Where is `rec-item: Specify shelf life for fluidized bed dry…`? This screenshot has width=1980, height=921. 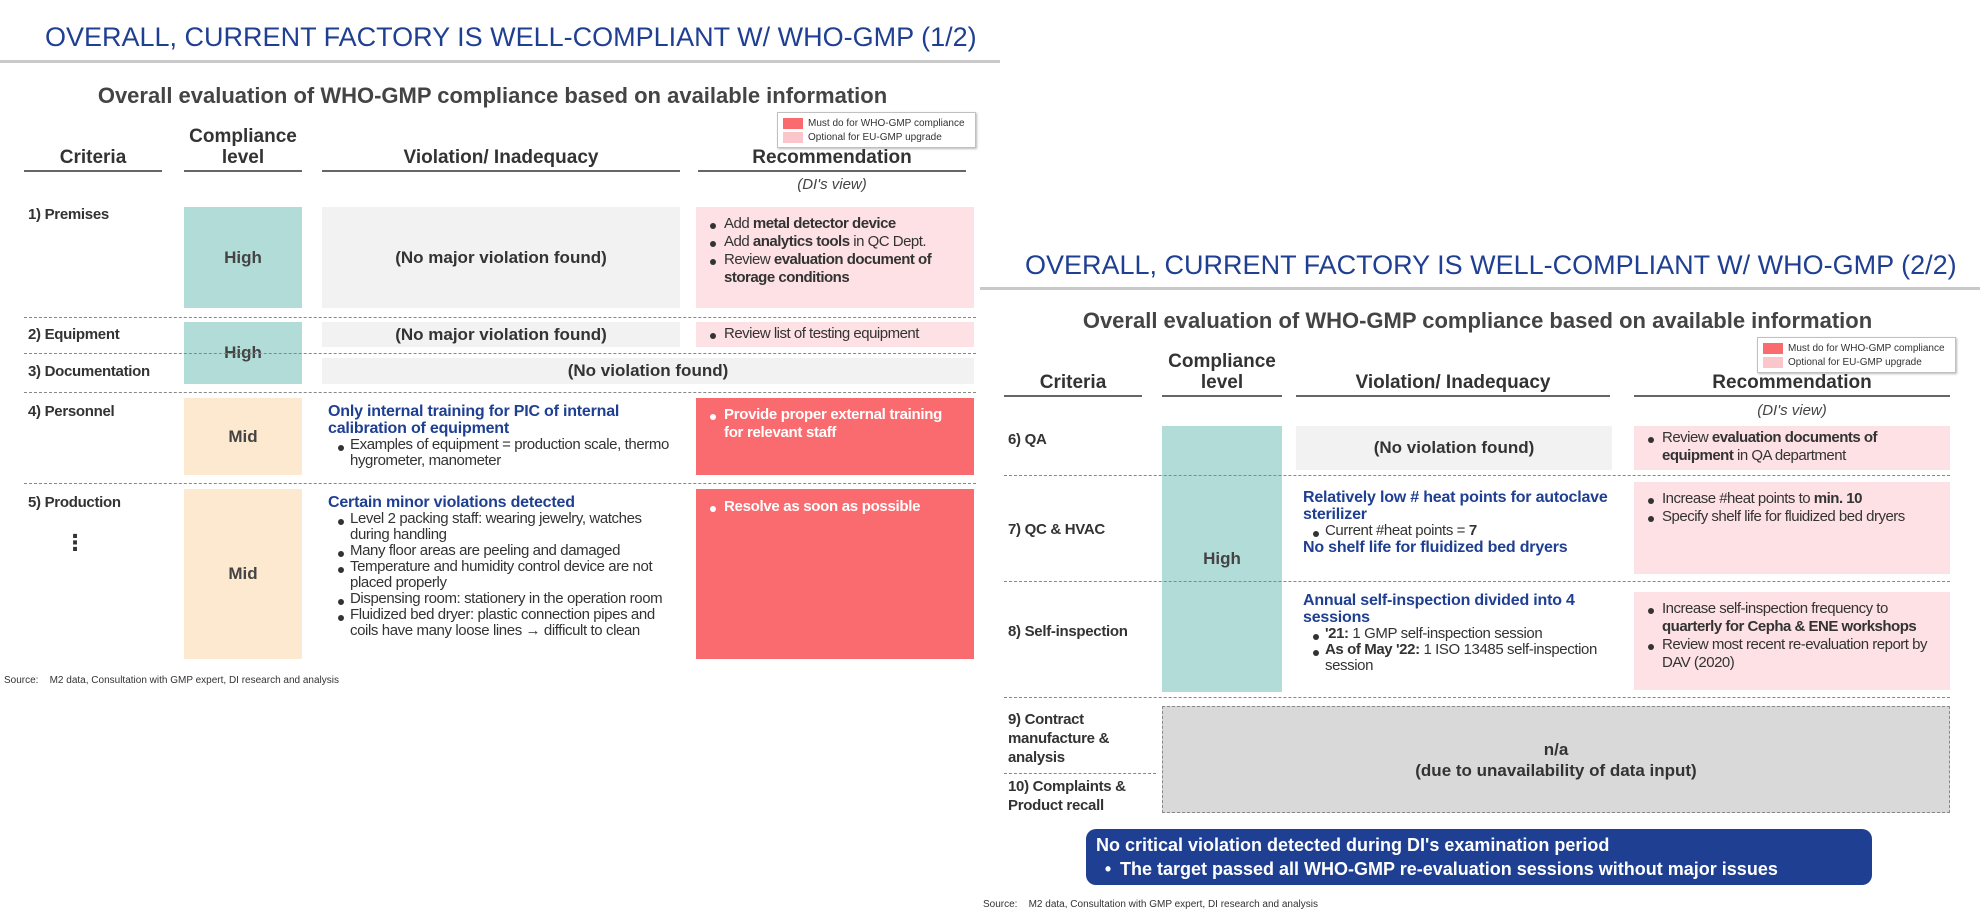
rec-item: Specify shelf life for fluidized bed dry… is located at coordinates (1792, 517).